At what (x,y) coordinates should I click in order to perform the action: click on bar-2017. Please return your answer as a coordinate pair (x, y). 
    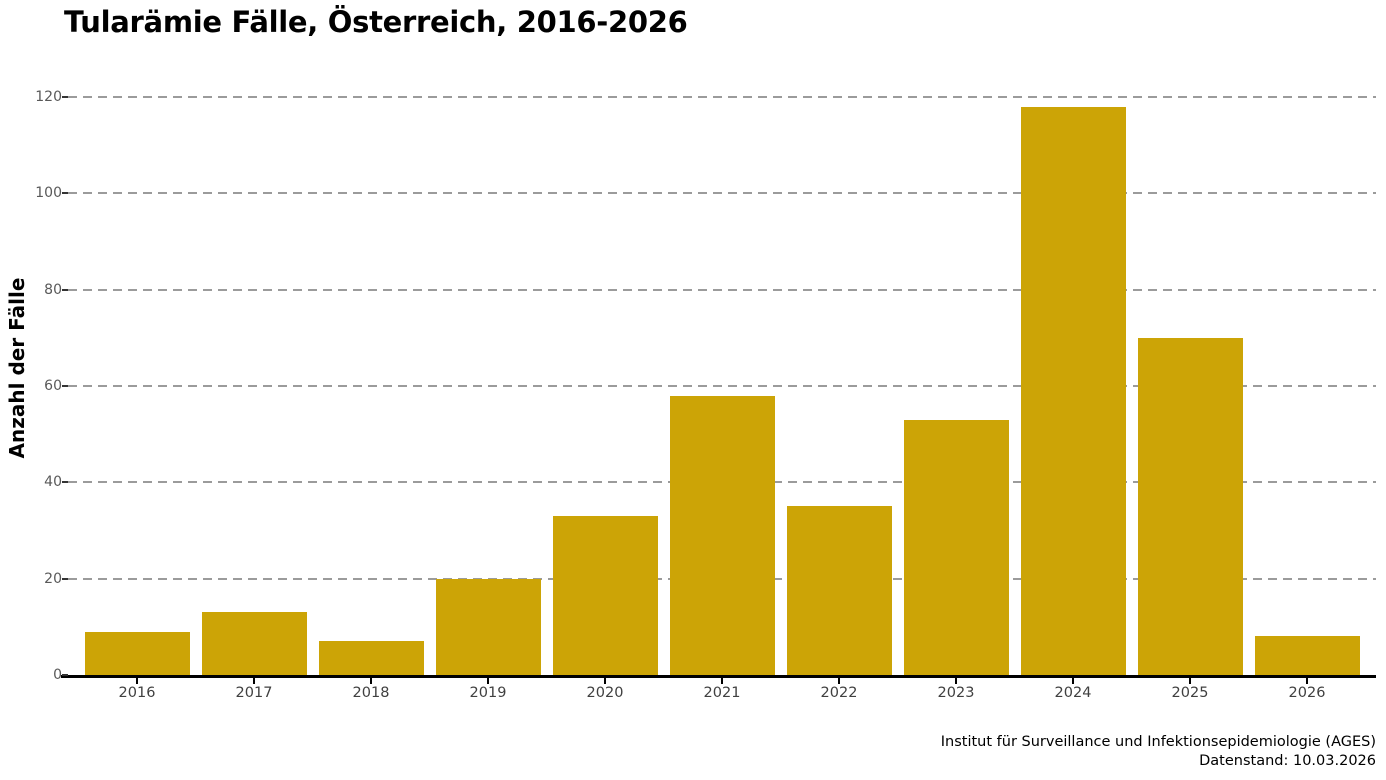
    Looking at the image, I should click on (254, 643).